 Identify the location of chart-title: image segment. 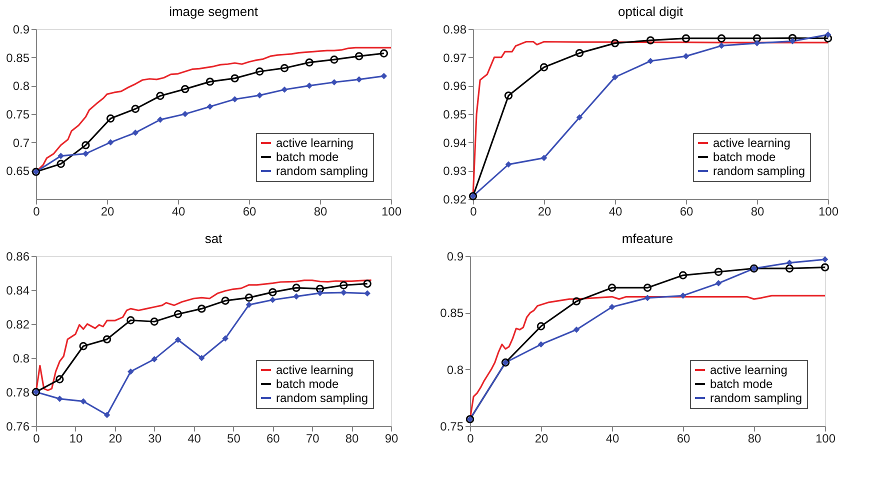
(213, 11).